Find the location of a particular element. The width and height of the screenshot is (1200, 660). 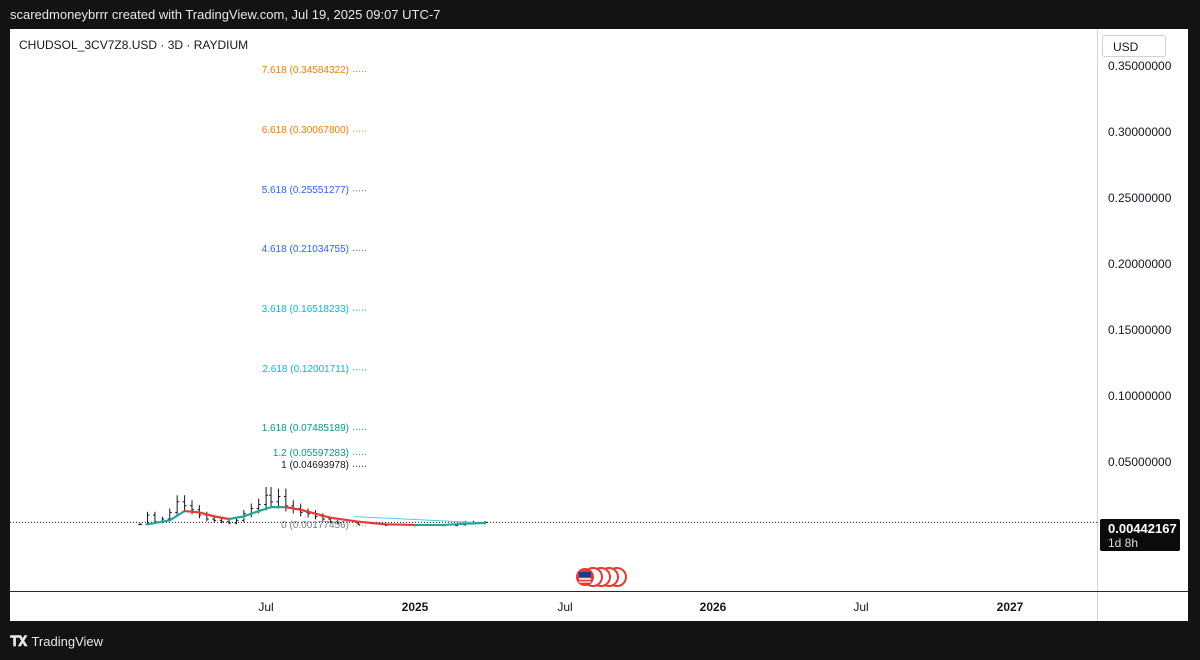

price-tick-label: 0.35000000 is located at coordinates (1140, 65).